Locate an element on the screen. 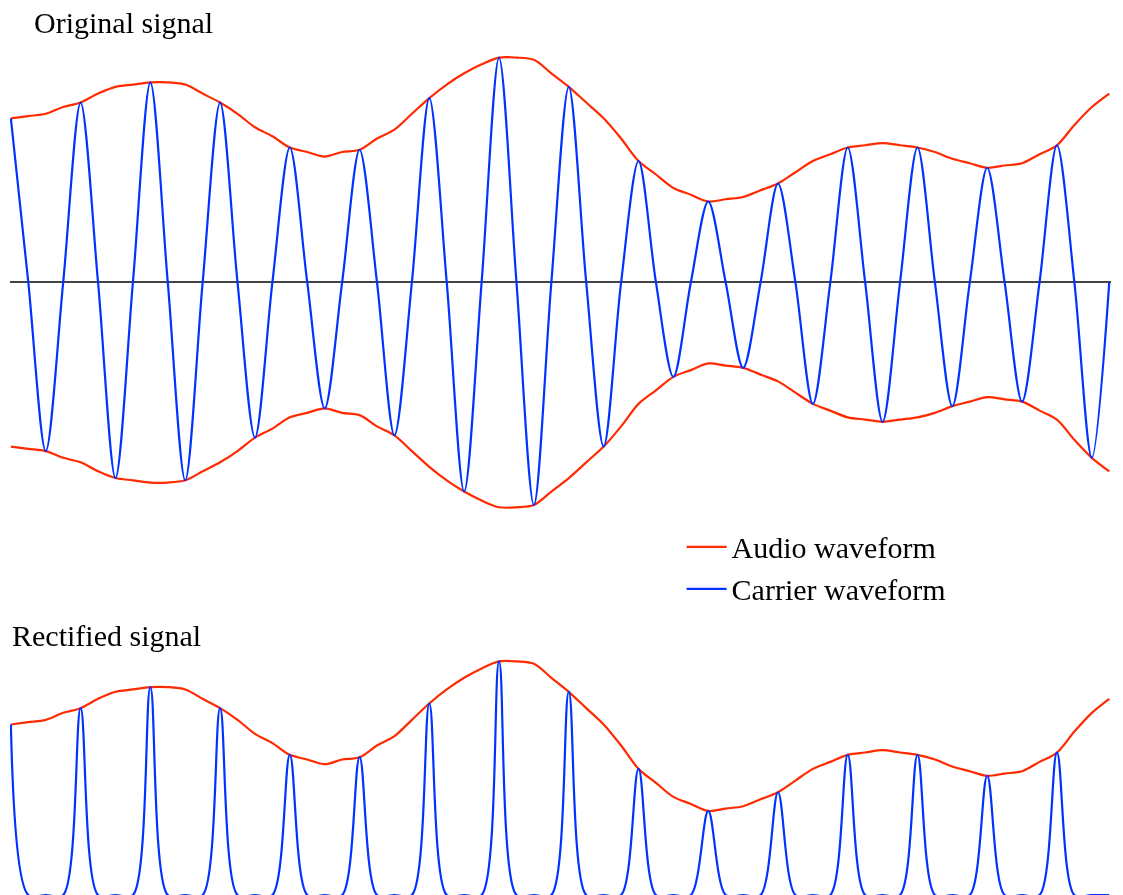 This screenshot has height=895, width=1123. chart-title: Original signal is located at coordinates (124, 22).